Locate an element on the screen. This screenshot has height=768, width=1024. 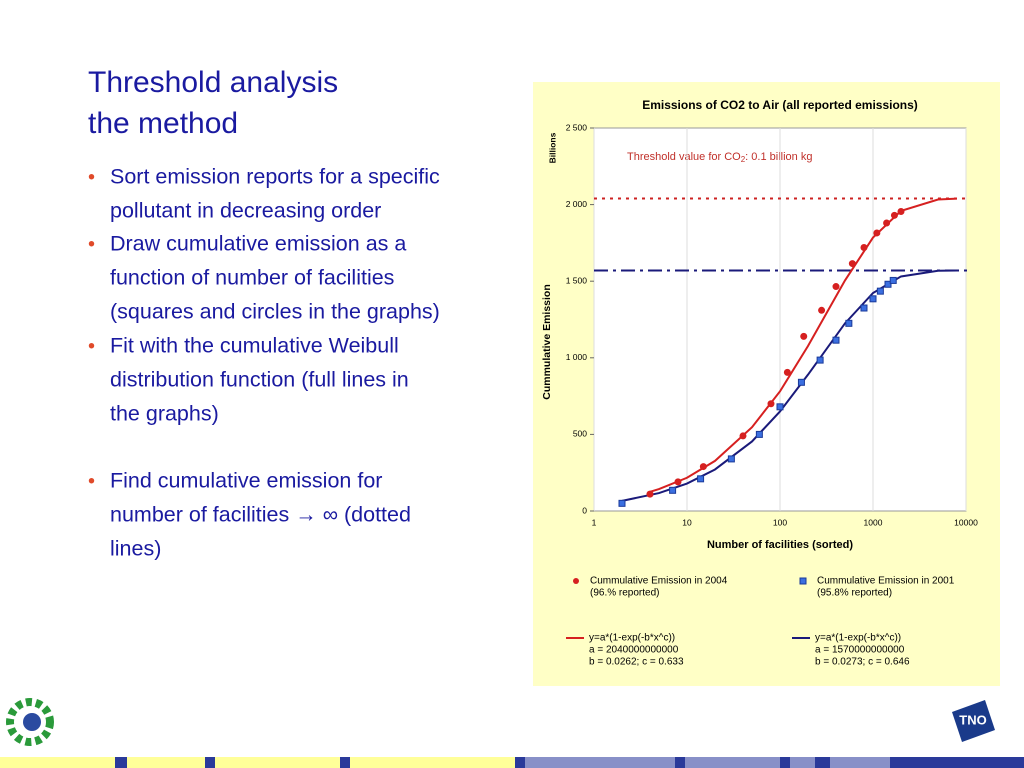
x-tick-label: 1 is located at coordinates (594, 522).